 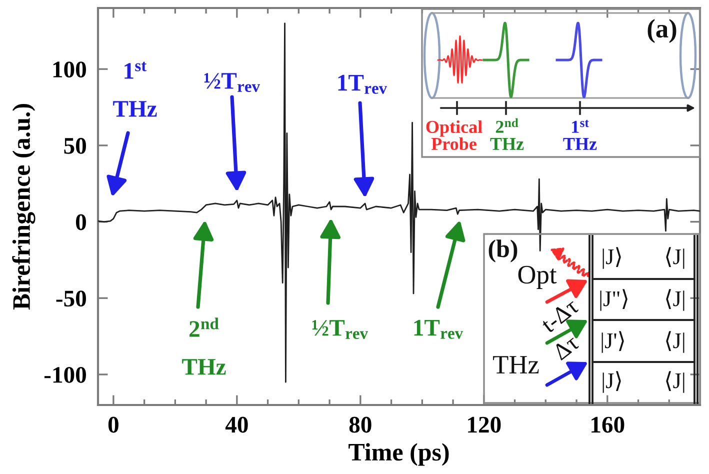 I want to click on y-tick-label: 100, so click(x=69, y=70).